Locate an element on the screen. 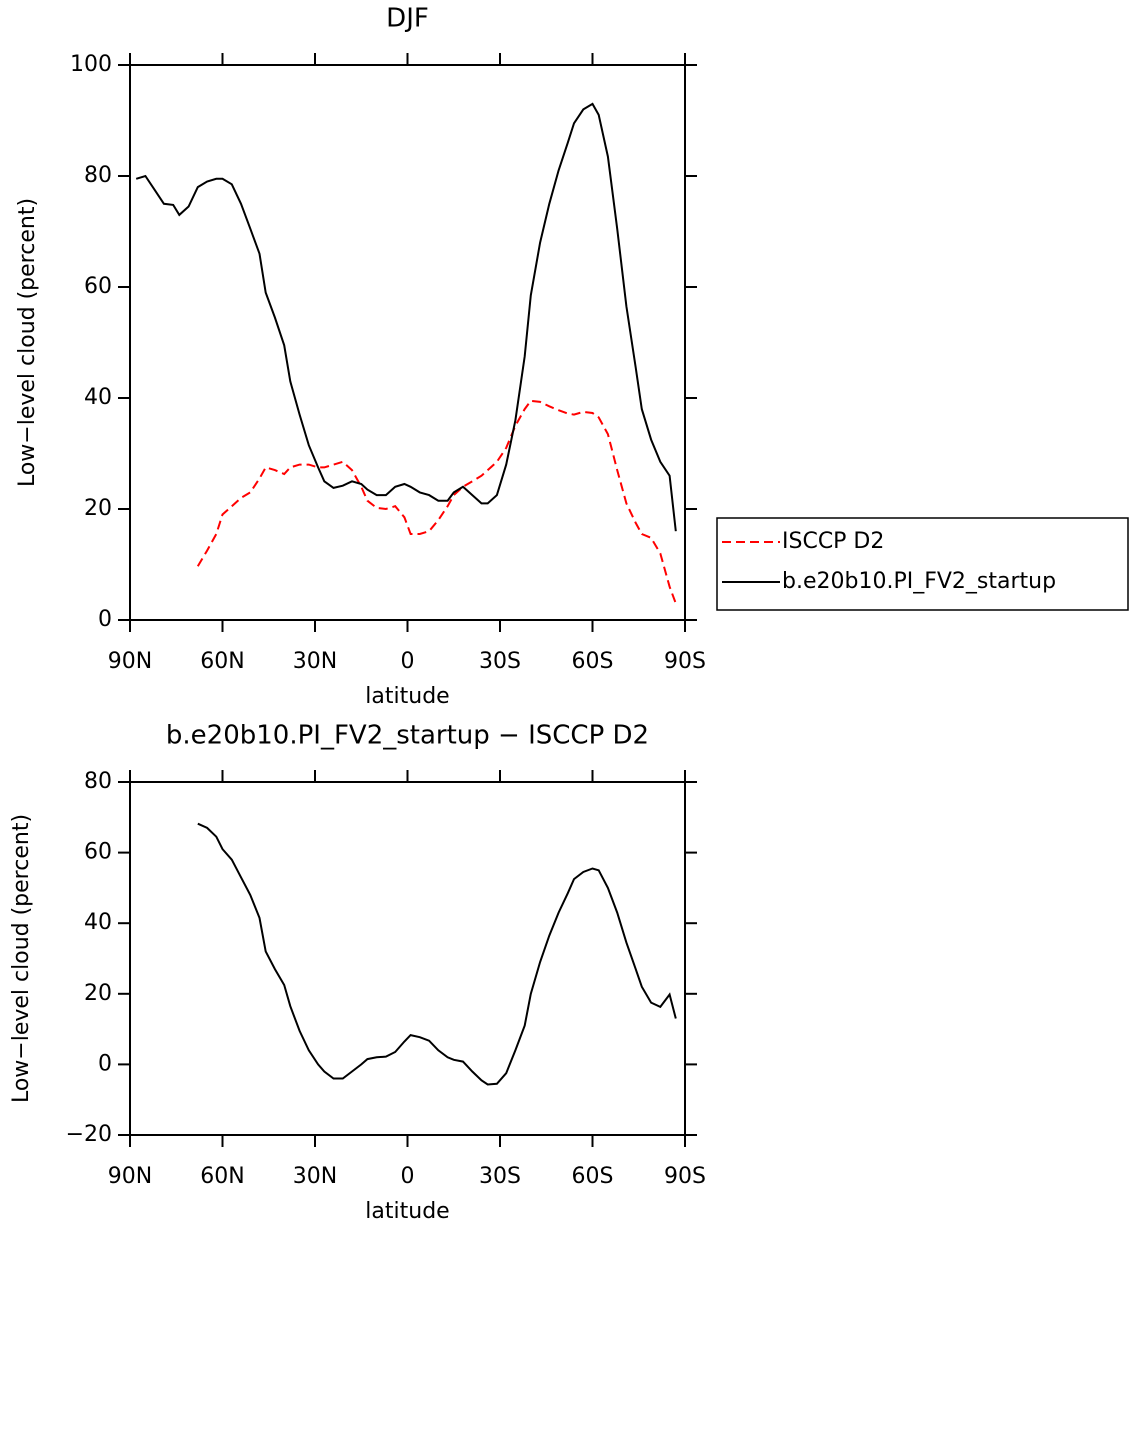 This screenshot has height=1433, width=1135. chart-title: DJF is located at coordinates (407, 19).